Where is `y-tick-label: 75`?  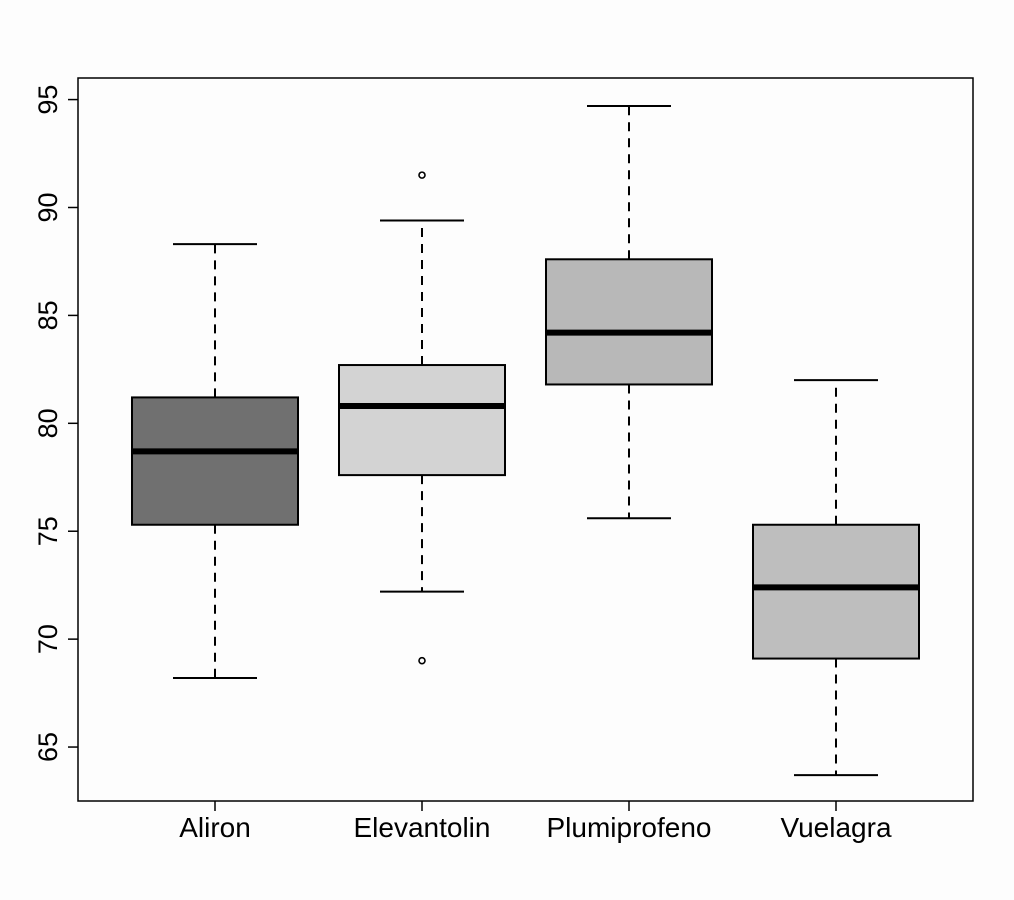 y-tick-label: 75 is located at coordinates (48, 531).